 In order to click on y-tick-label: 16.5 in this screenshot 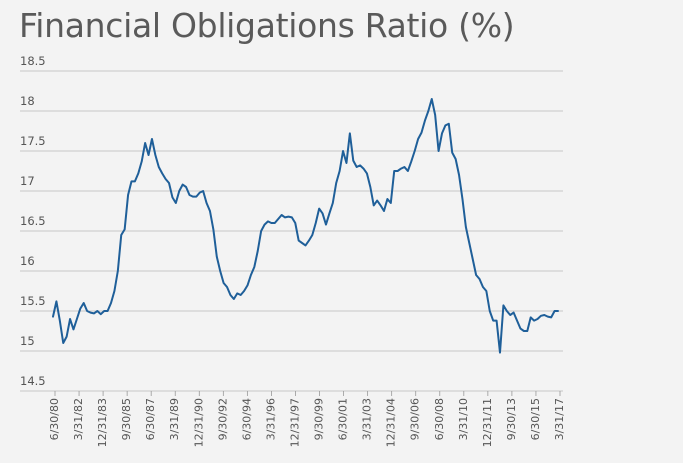, I will do `click(33, 221)`.